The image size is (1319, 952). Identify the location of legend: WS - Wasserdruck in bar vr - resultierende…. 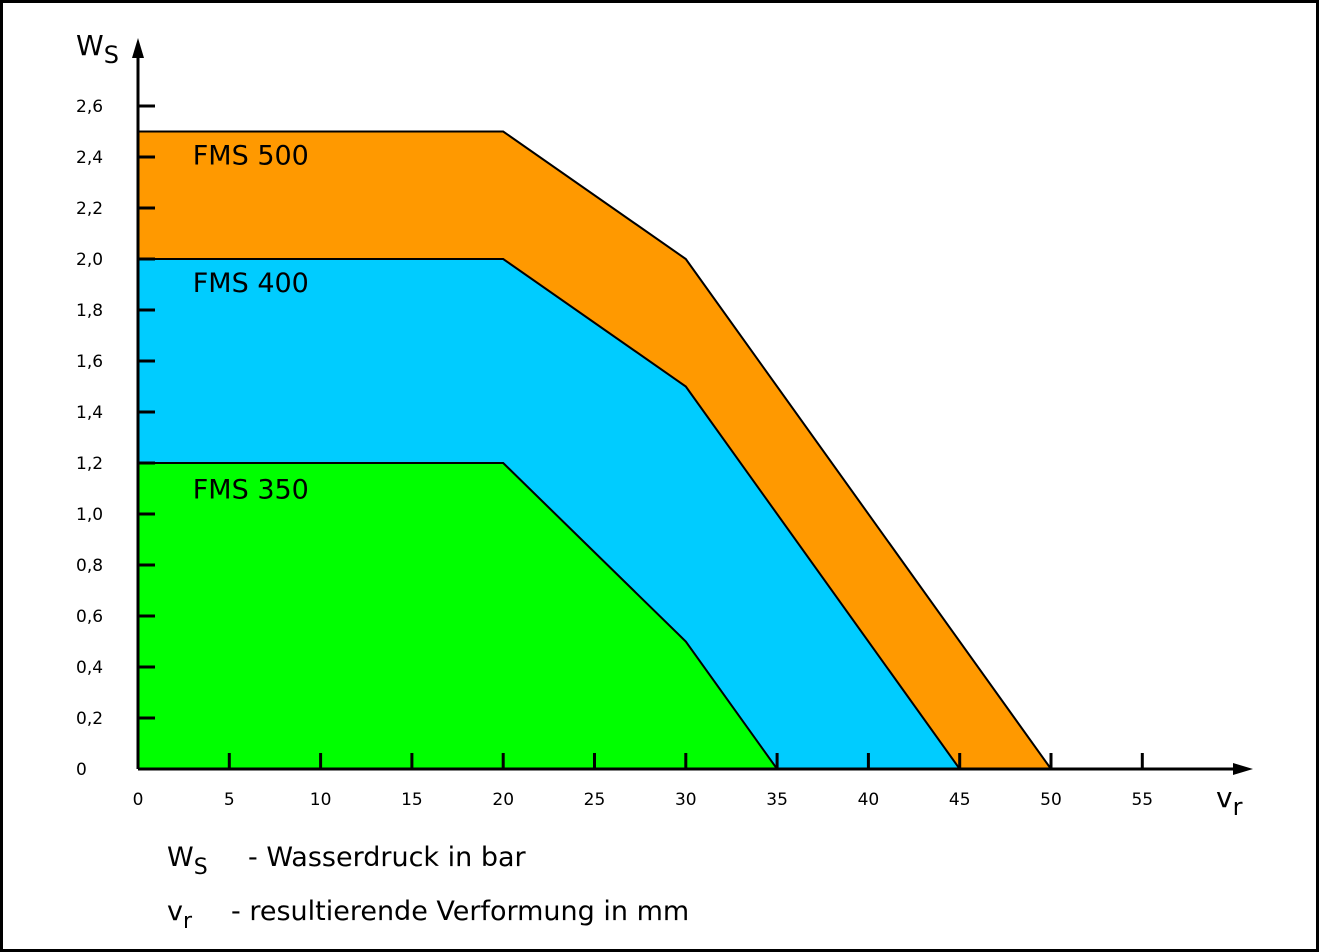
(428, 888).